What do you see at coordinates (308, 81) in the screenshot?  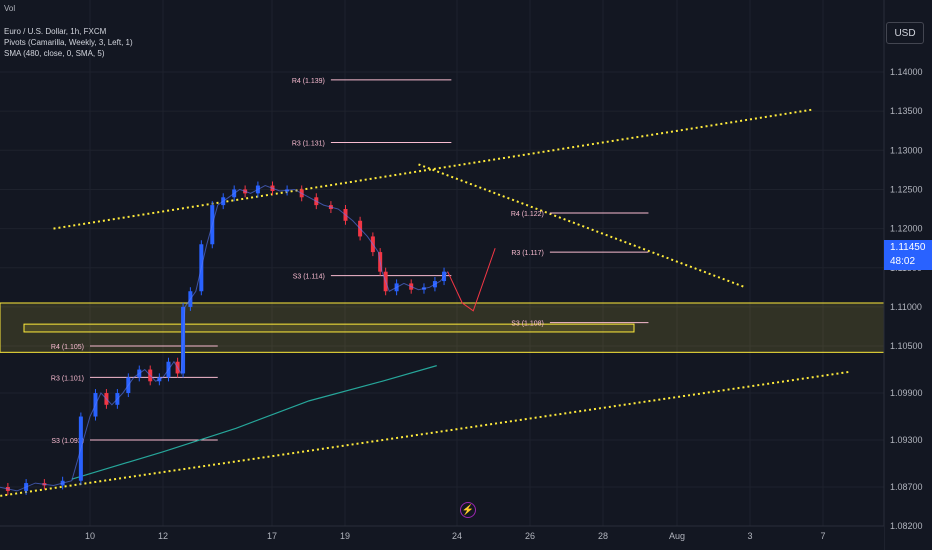 I see `pivot-label: R4 (1.139)` at bounding box center [308, 81].